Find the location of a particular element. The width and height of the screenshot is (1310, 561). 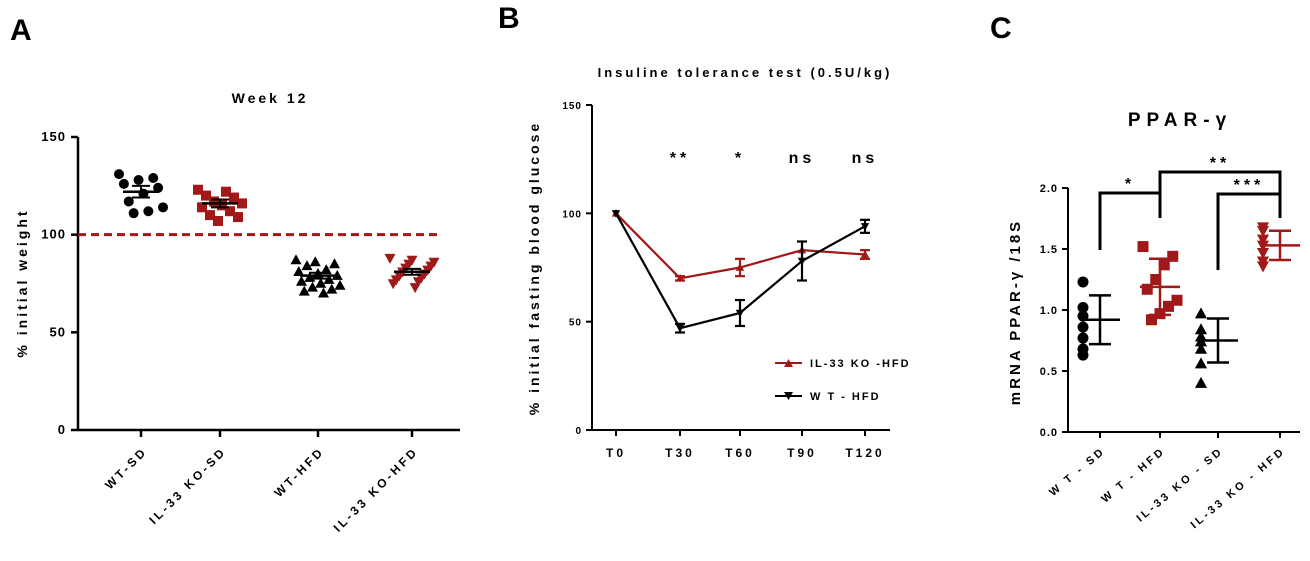

chart-b-ylabel: % initial fasting blood glucose is located at coordinates (534, 268).